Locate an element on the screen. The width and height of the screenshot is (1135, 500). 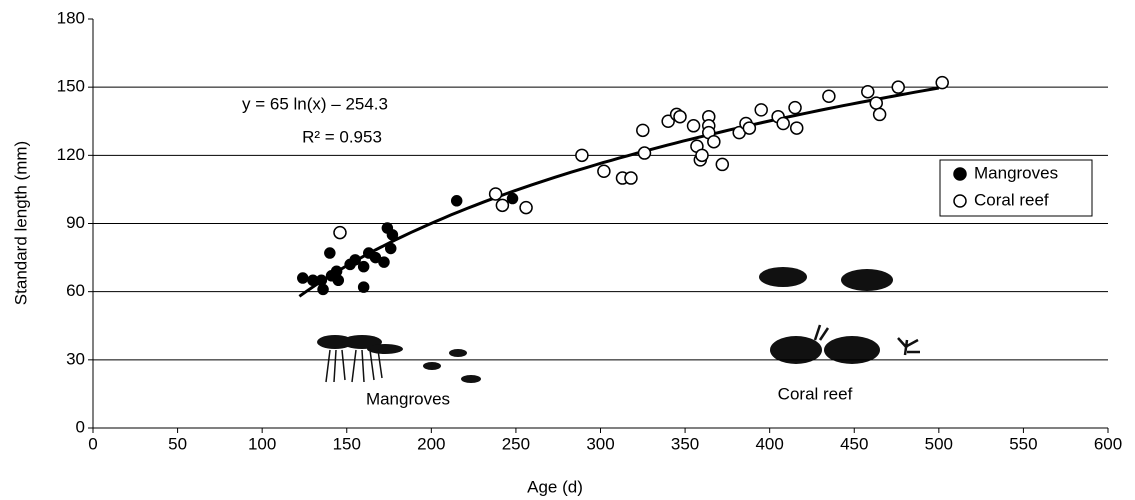
x-axis-label: Age (d) is located at coordinates (555, 486).